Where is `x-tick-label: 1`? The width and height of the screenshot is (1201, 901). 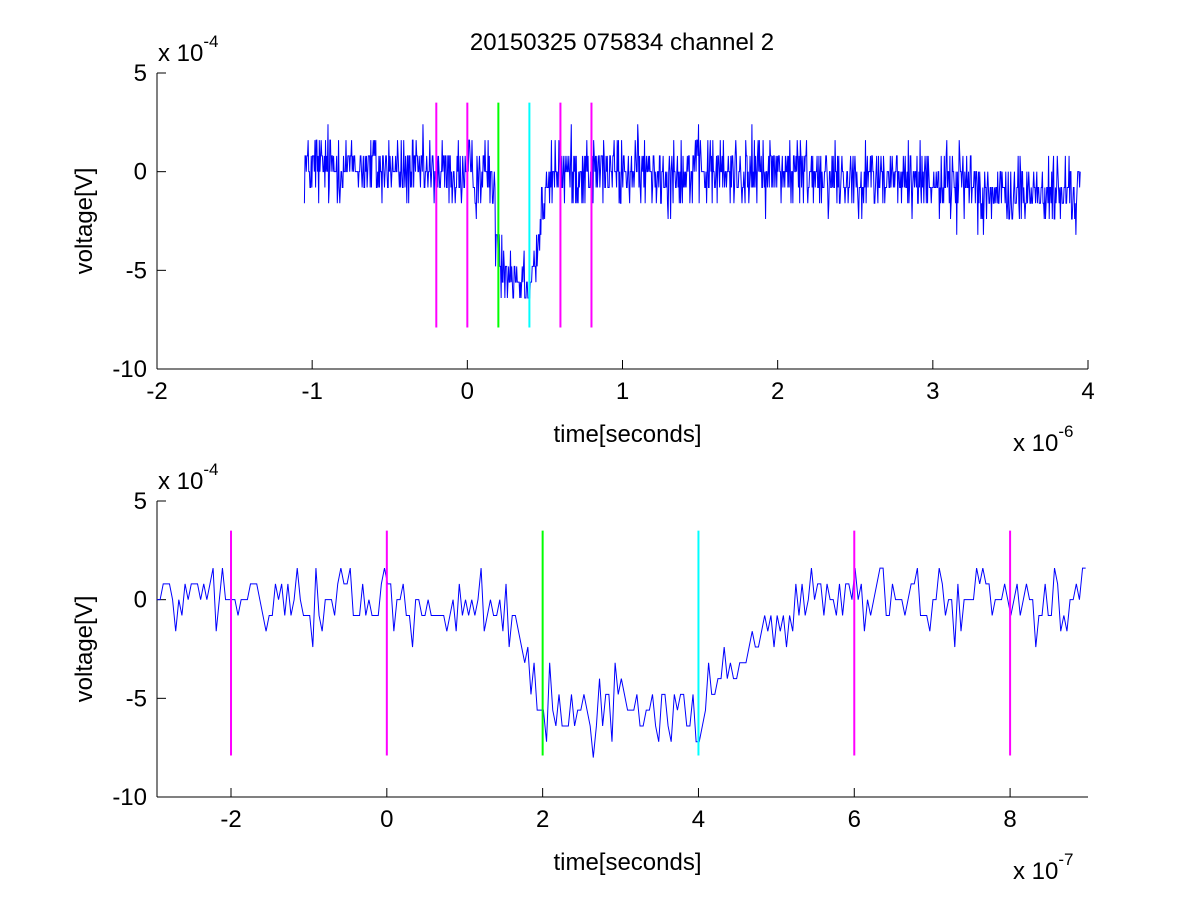
x-tick-label: 1 is located at coordinates (622, 391).